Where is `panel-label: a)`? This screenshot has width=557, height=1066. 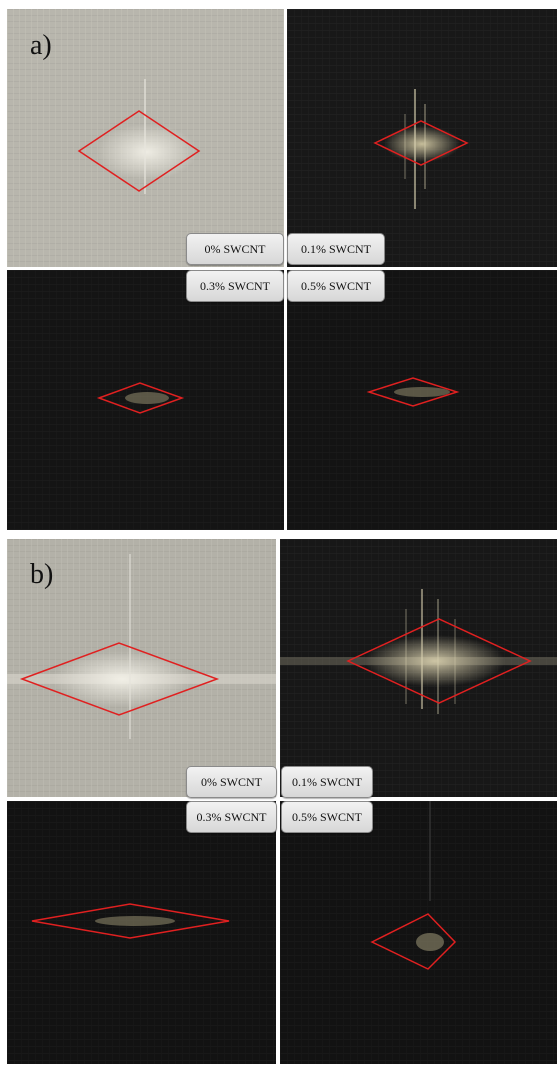 panel-label: a) is located at coordinates (41, 45).